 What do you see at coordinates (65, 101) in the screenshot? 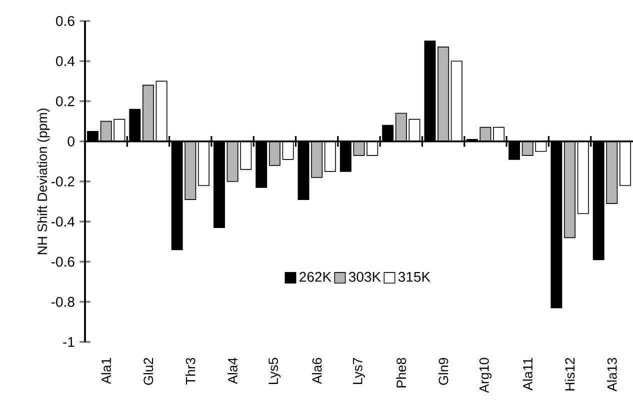
I see `y-tick-label: 0.2` at bounding box center [65, 101].